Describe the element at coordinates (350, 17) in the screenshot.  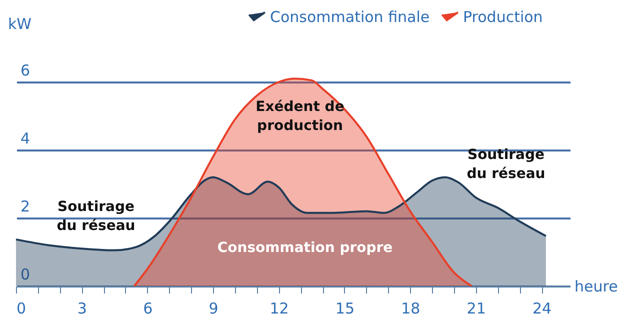
I see `legend-label: Consommation finale` at that location.